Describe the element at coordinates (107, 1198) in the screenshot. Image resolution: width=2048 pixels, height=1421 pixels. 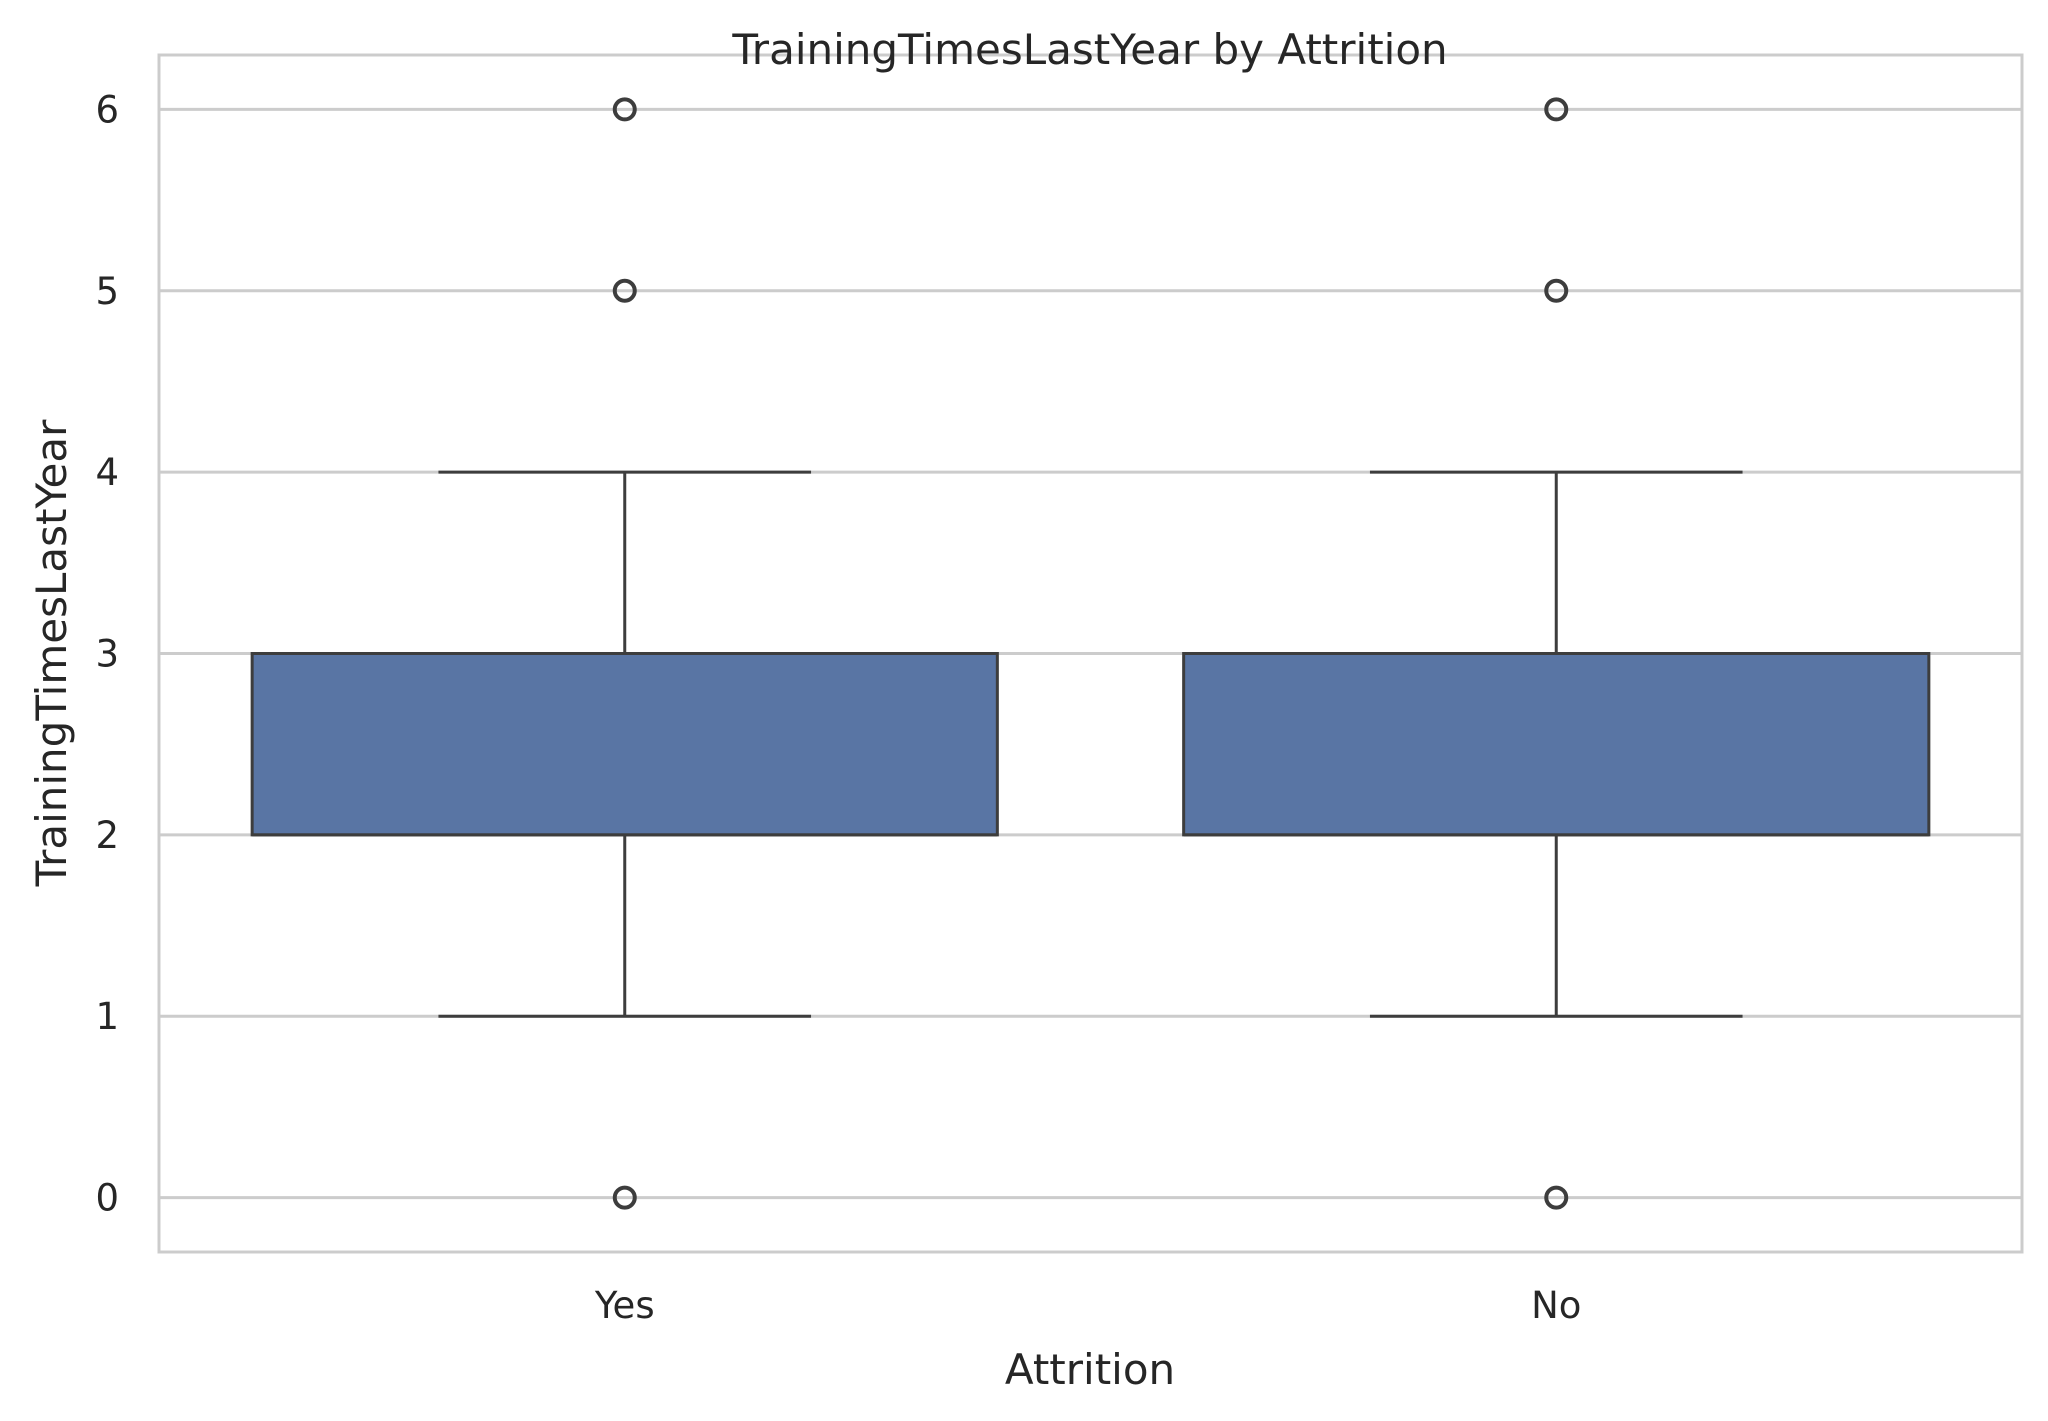
I see `y-tick-label-0: 0` at that location.